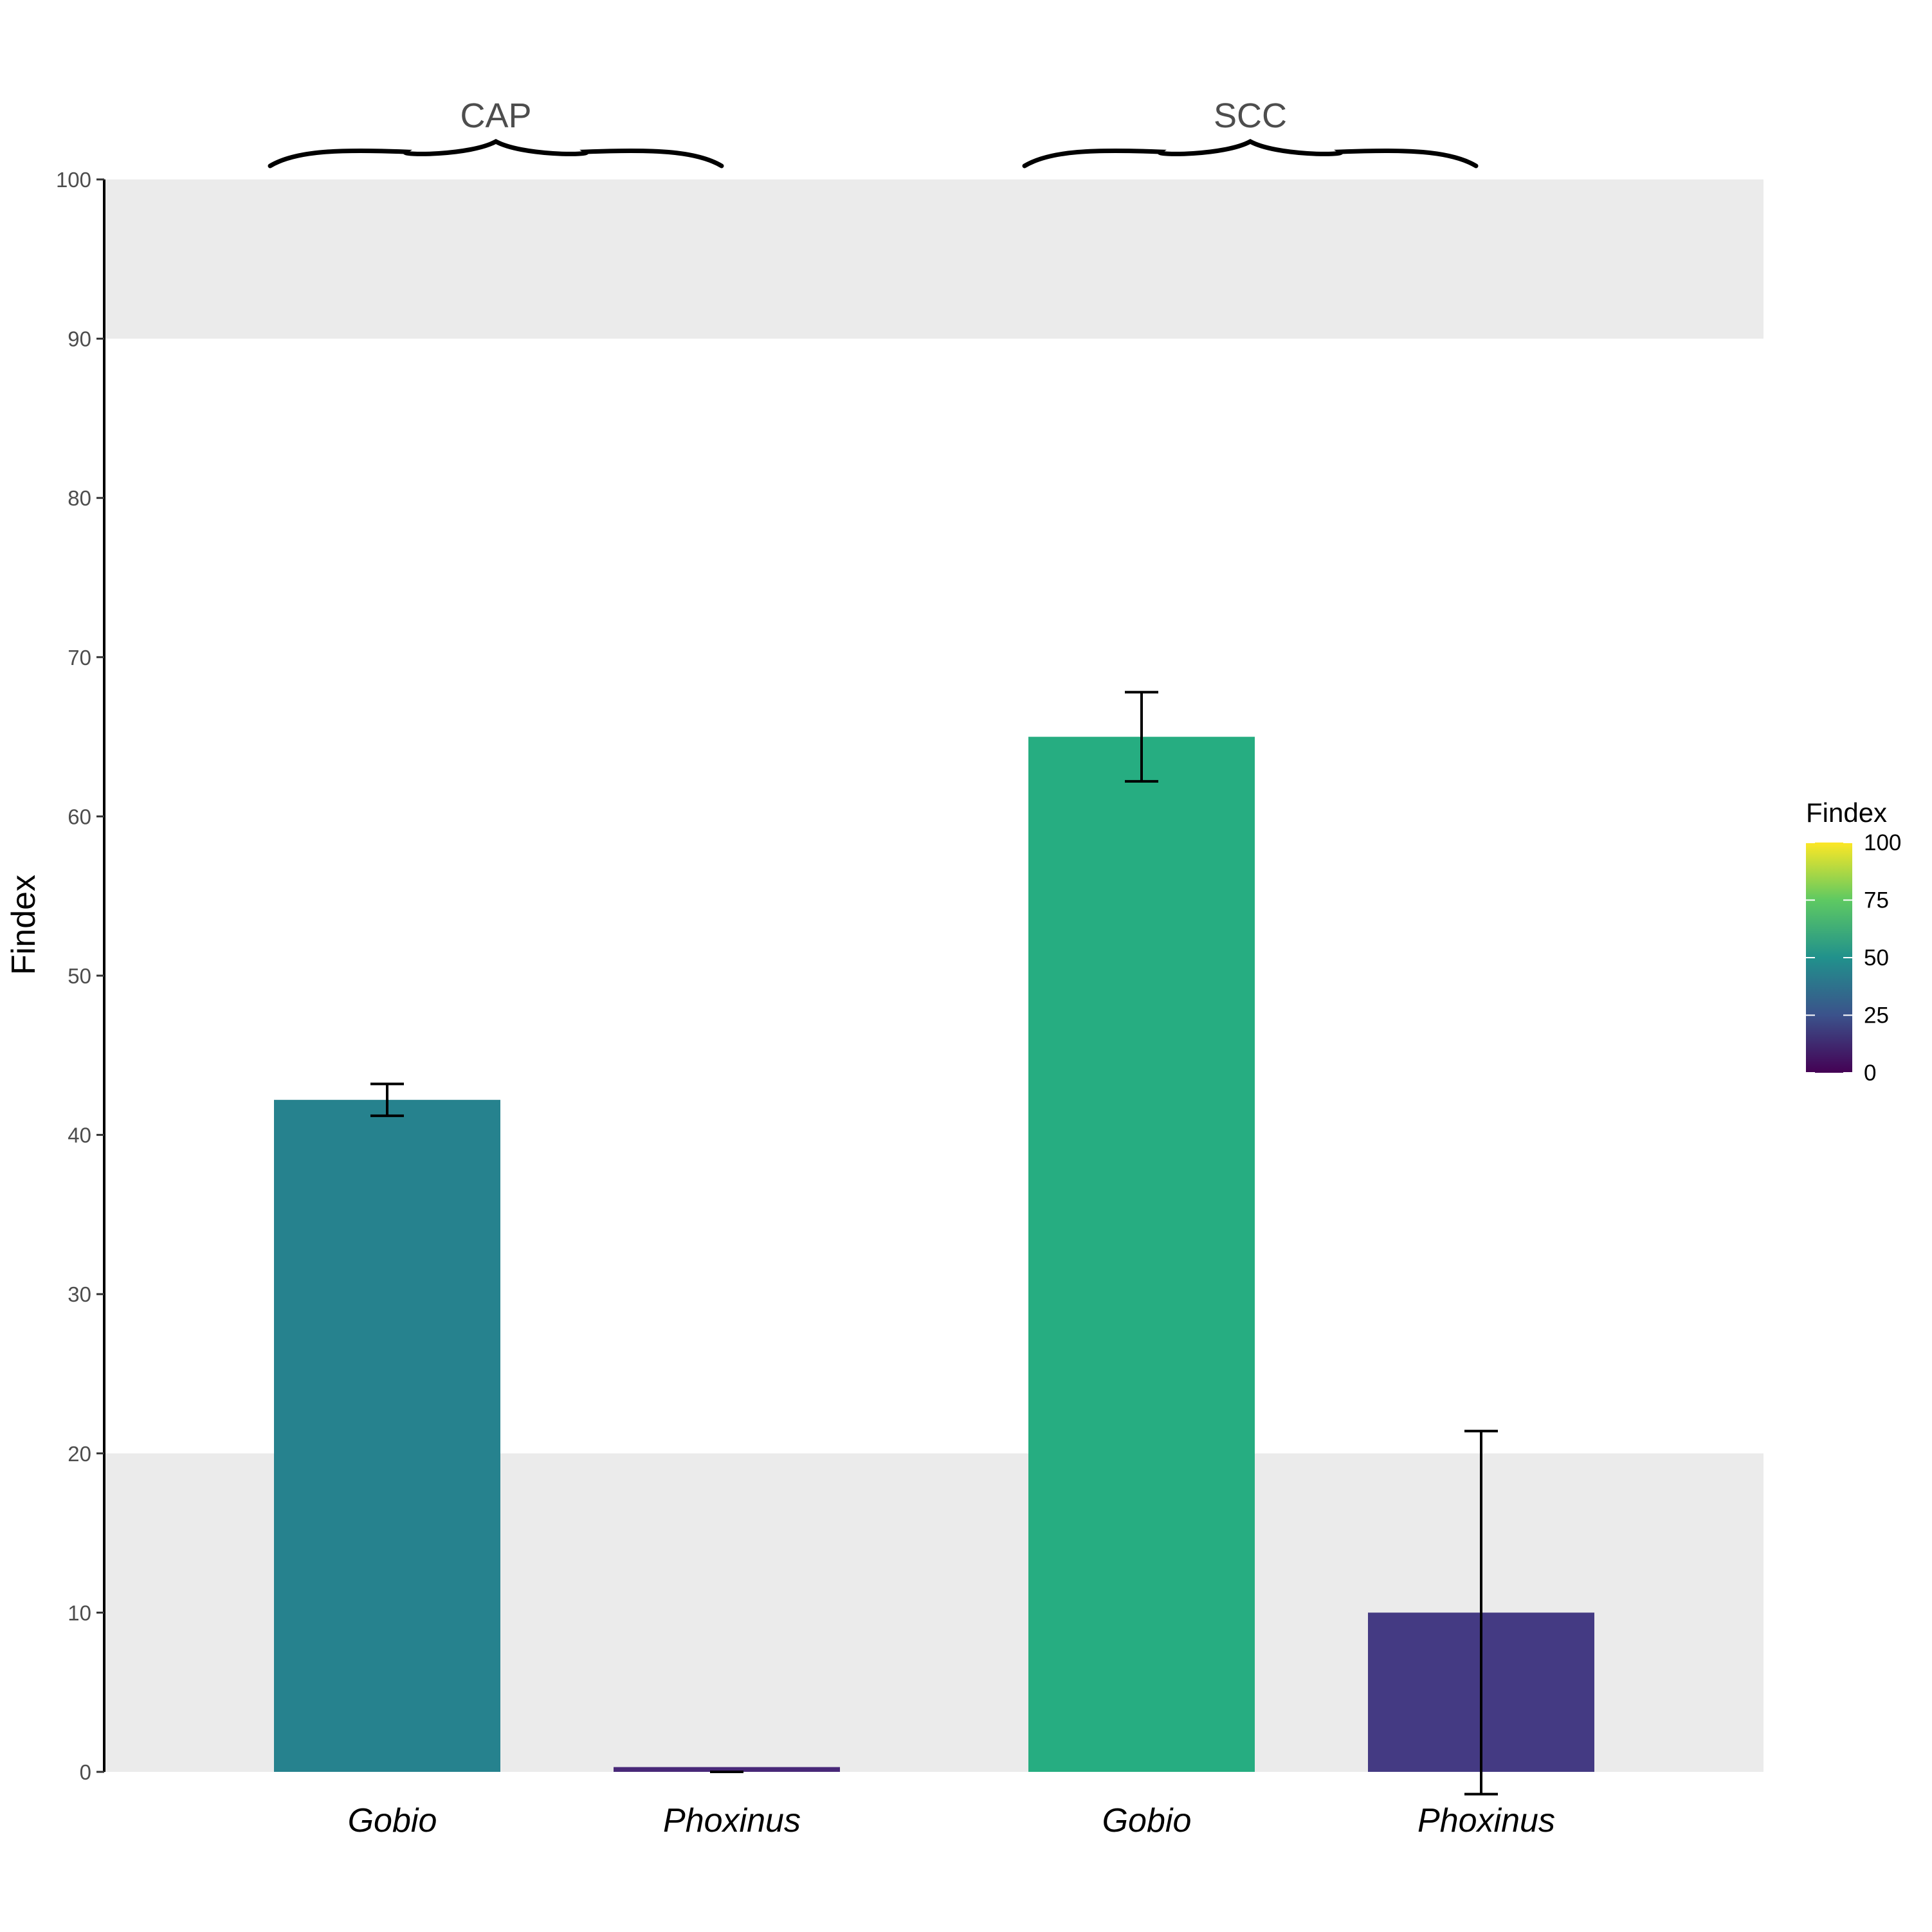  Describe the element at coordinates (86, 1772) in the screenshot. I see `y-tick-label: 0` at that location.